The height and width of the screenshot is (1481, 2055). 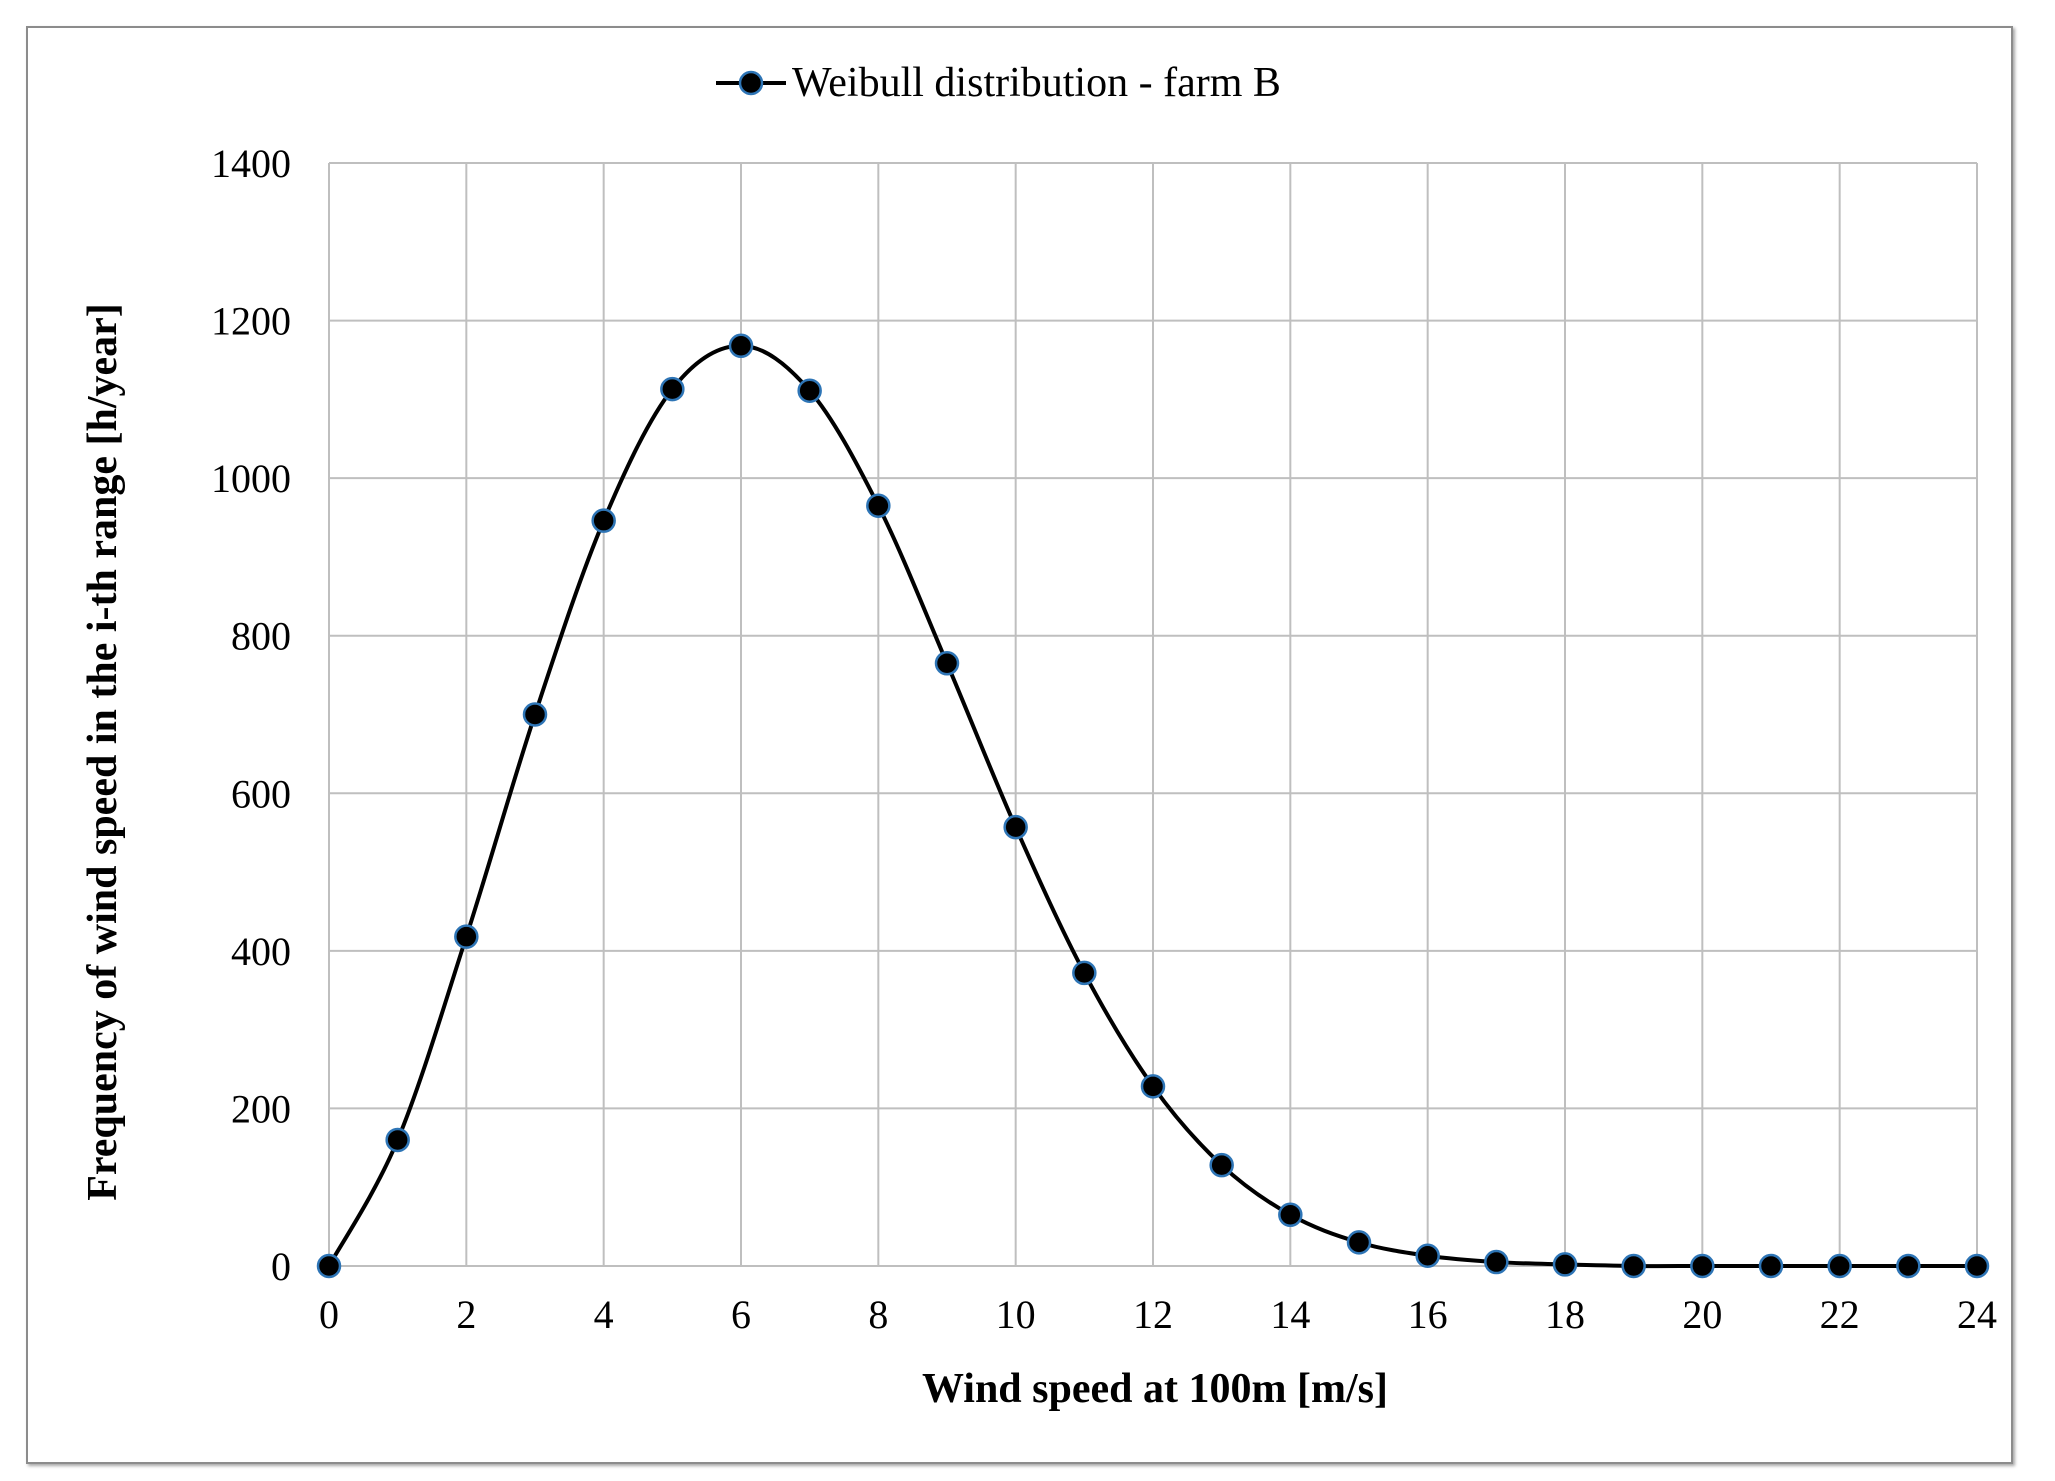 What do you see at coordinates (261, 1108) in the screenshot?
I see `y-tick-label: 200` at bounding box center [261, 1108].